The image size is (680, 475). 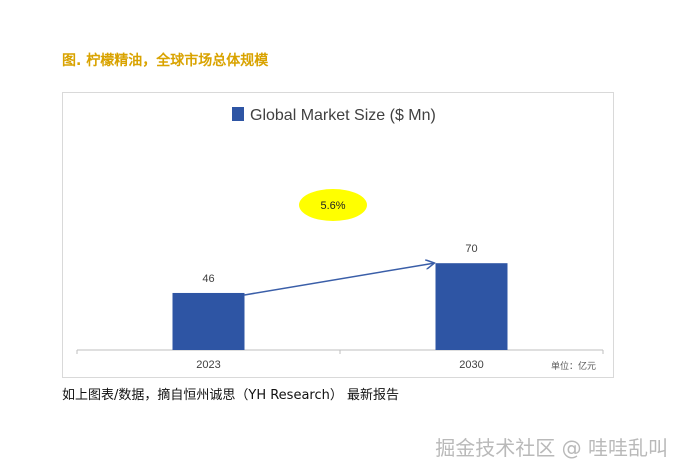 What do you see at coordinates (471, 249) in the screenshot?
I see `value-label-2030: 70` at bounding box center [471, 249].